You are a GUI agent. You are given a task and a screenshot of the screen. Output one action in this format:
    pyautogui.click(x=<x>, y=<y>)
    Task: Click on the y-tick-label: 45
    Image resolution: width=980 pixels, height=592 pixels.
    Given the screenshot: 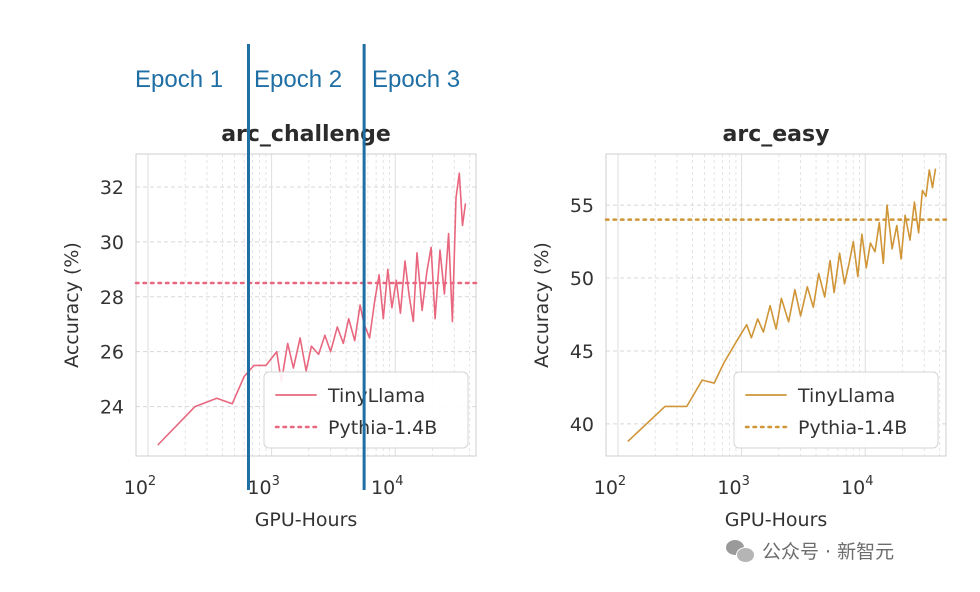 What is the action you would take?
    pyautogui.click(x=582, y=352)
    